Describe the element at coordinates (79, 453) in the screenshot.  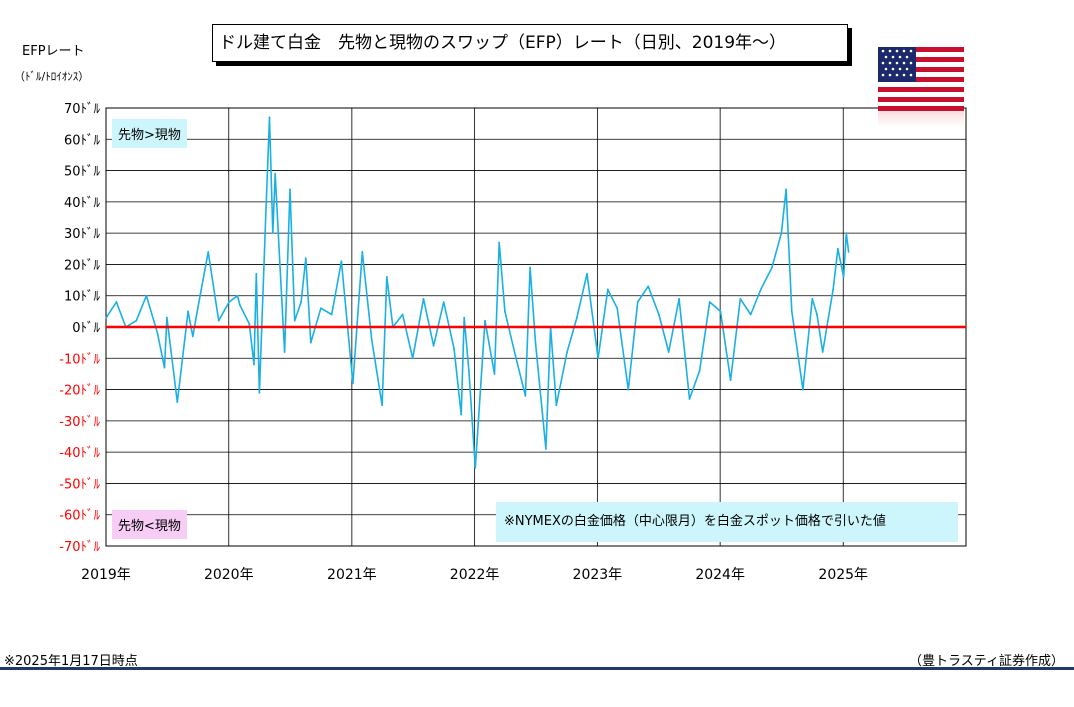
I see `y-tick-label: -40ﾄﾞﾙ` at that location.